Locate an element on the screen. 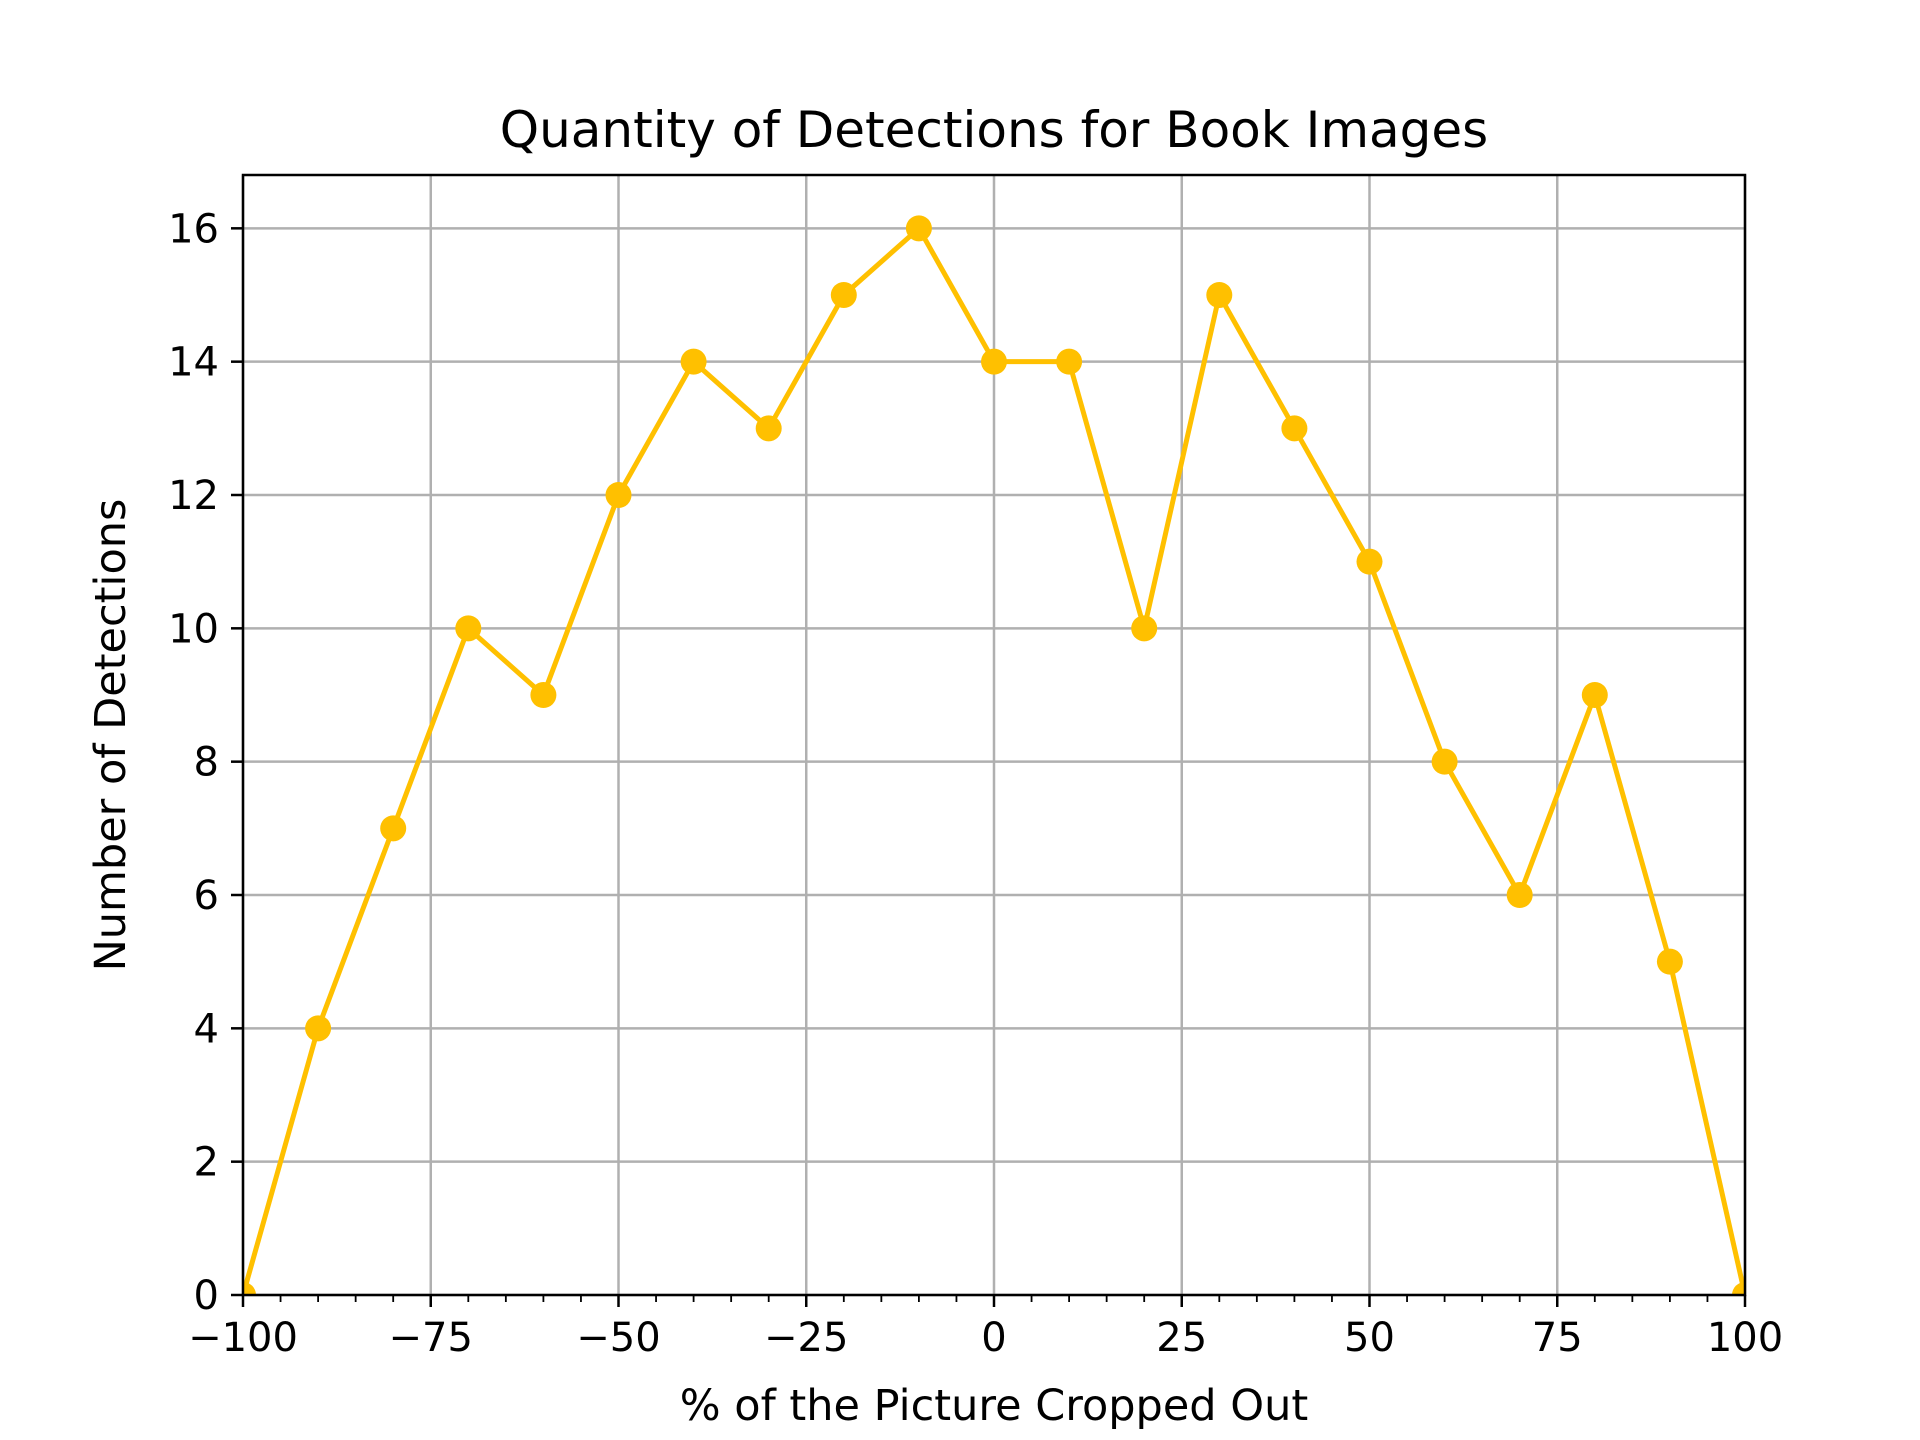 The height and width of the screenshot is (1440, 1920). x-tick-label: −75 is located at coordinates (431, 1338).